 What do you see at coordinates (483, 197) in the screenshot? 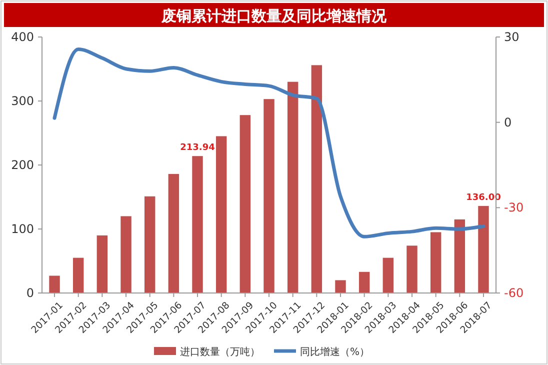
I see `data-label: 136.00` at bounding box center [483, 197].